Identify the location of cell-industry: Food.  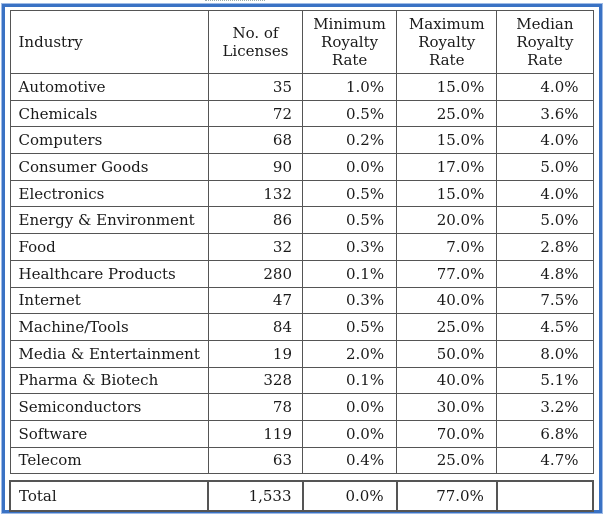
(109, 247).